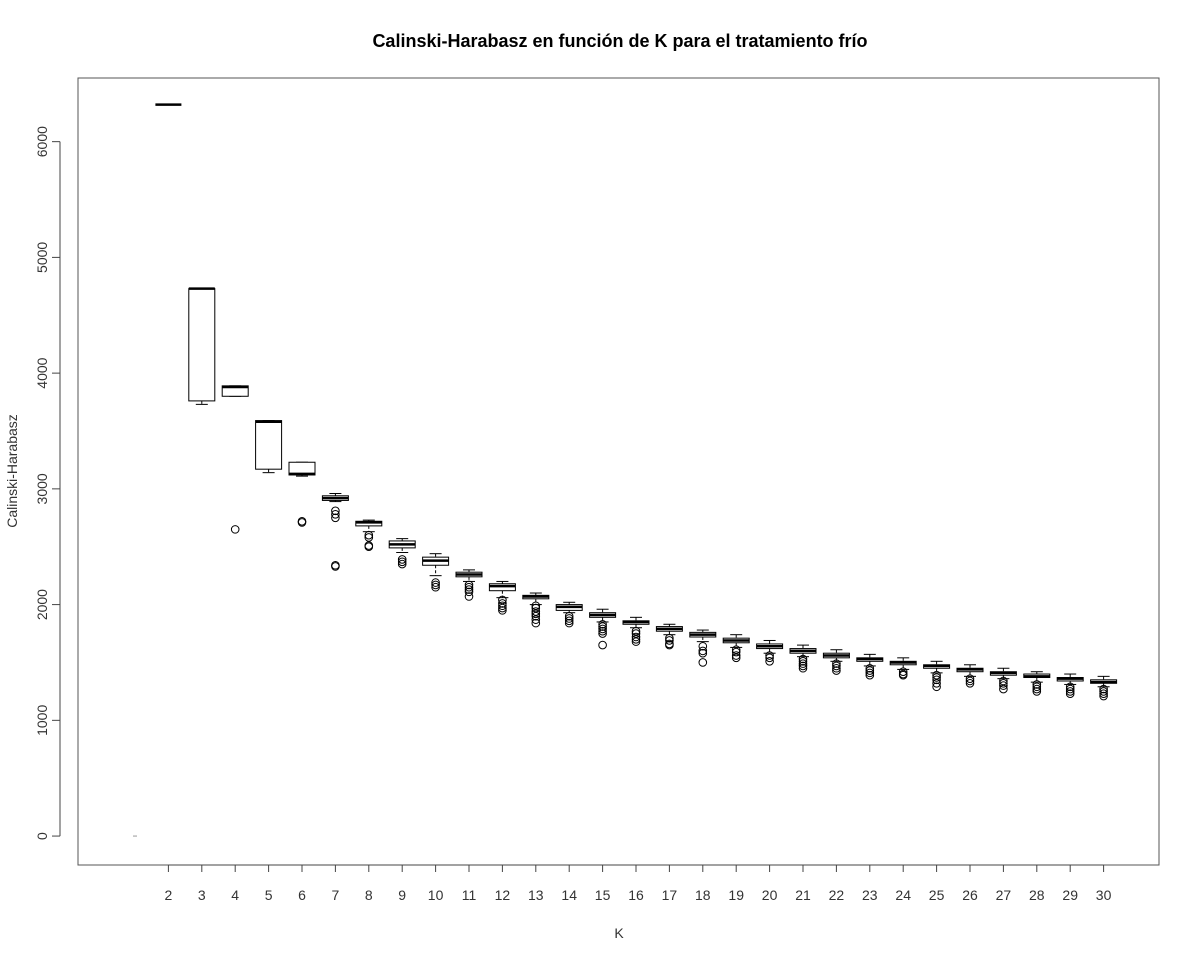  What do you see at coordinates (42, 604) in the screenshot?
I see `y-tick-label: 2000` at bounding box center [42, 604].